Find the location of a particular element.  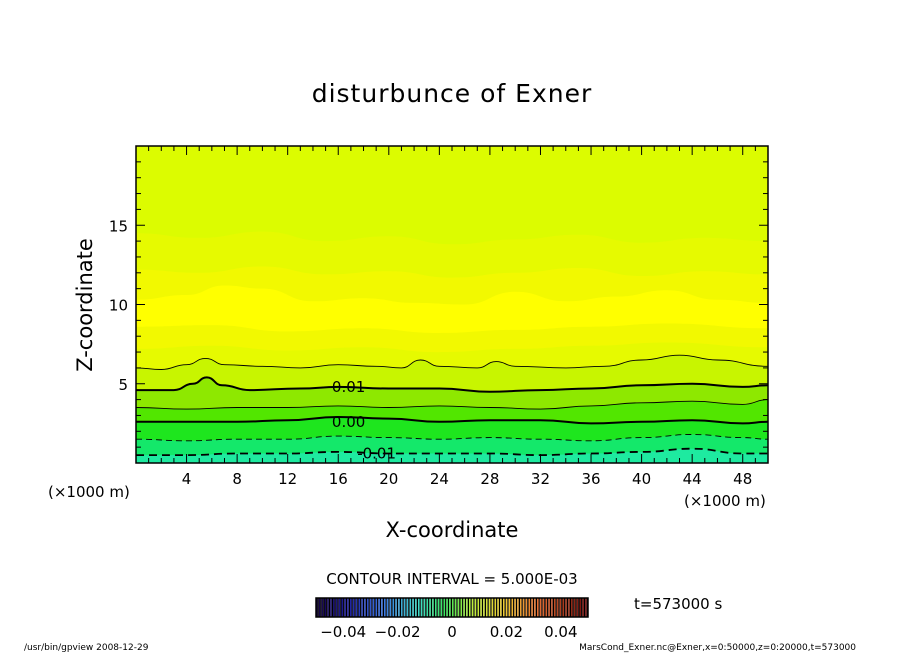

colorbar-frame is located at coordinates (452, 607).